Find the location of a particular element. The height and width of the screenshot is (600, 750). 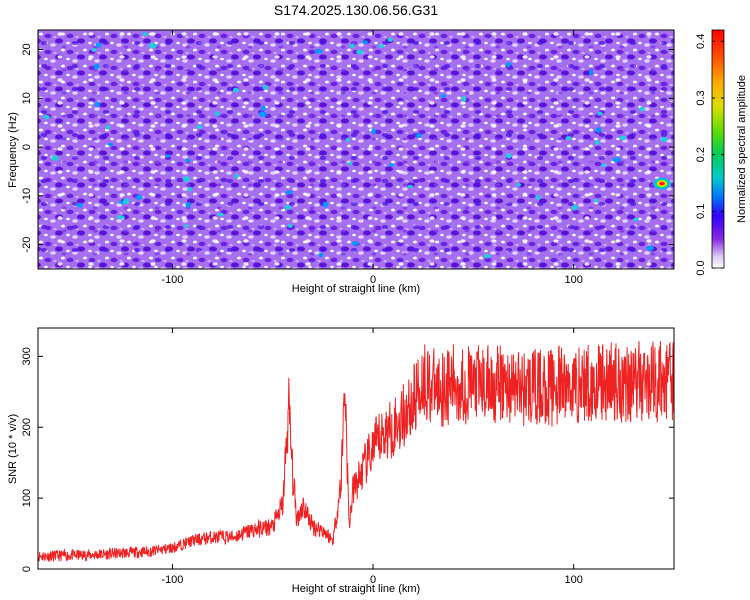

colorbar-label: Normalized spectral amplitude is located at coordinates (742, 149).